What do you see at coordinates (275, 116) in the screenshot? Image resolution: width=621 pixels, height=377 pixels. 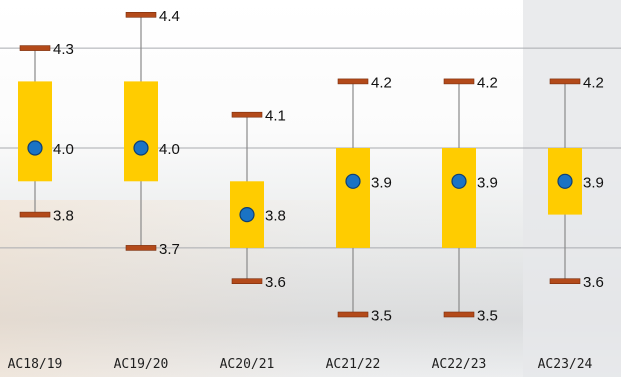 I see `max-label-2: 4.1` at bounding box center [275, 116].